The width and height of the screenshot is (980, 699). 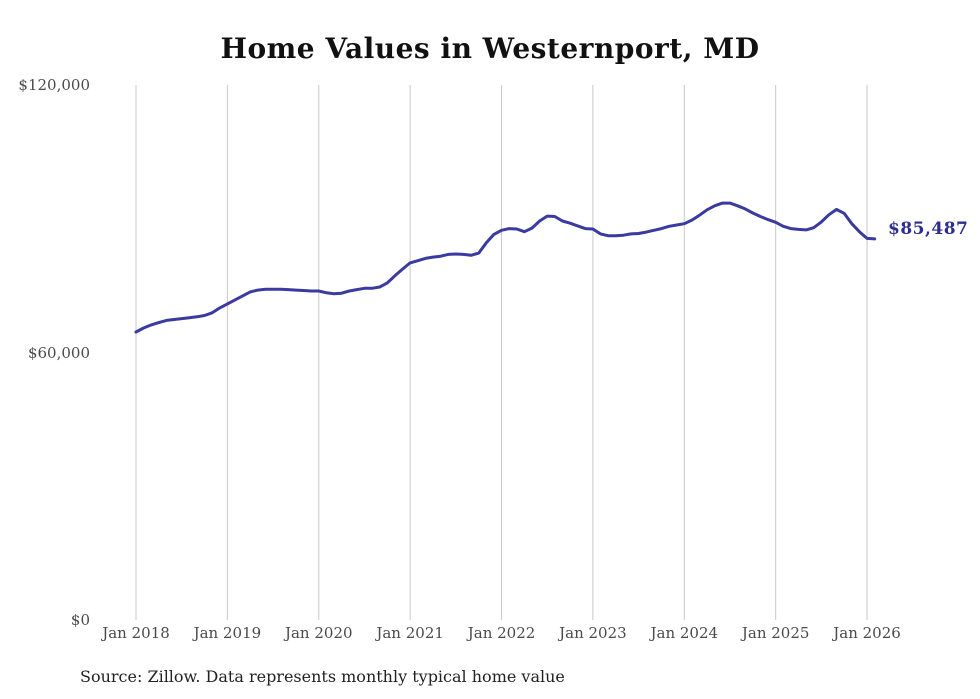 I want to click on y-axis-tick-label: $120,000, so click(x=54, y=85).